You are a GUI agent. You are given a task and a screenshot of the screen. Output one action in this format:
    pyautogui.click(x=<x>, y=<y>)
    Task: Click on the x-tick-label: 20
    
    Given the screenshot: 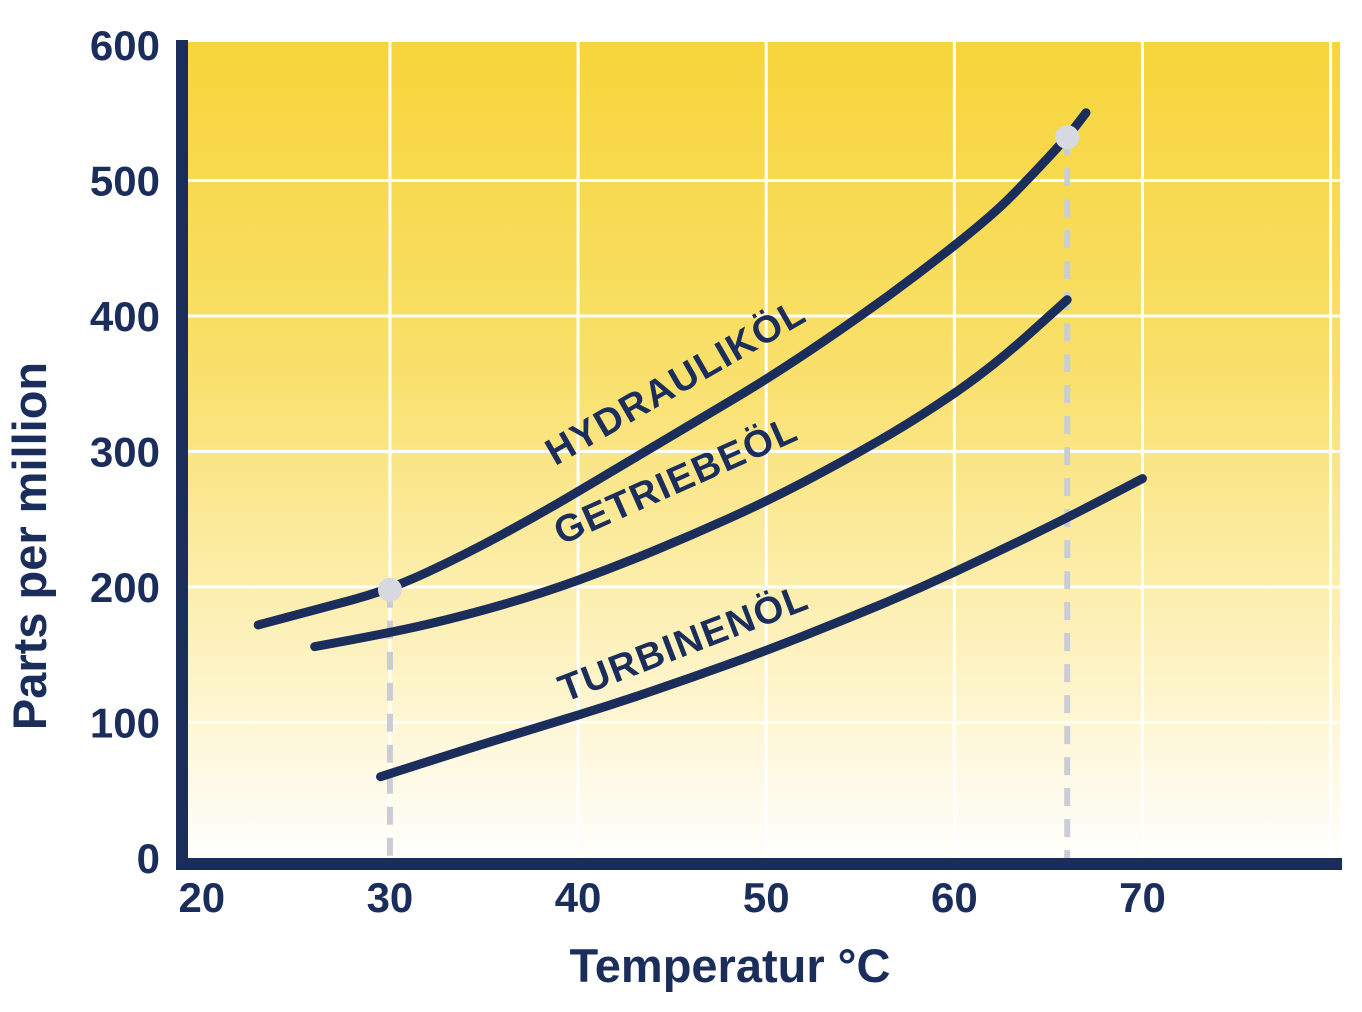 What is the action you would take?
    pyautogui.click(x=201, y=897)
    